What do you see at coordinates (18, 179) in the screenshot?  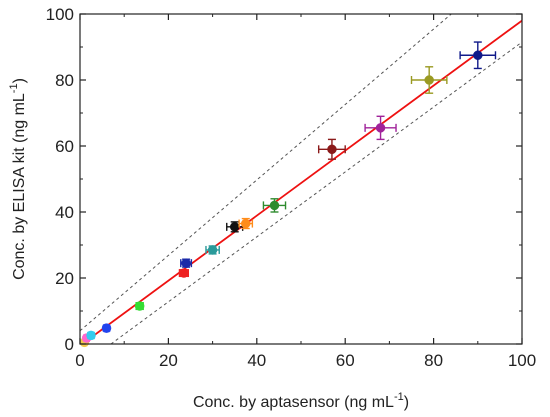 I see `y-axis-title: Conc. by ELISA kit (ng mL-1)` at bounding box center [18, 179].